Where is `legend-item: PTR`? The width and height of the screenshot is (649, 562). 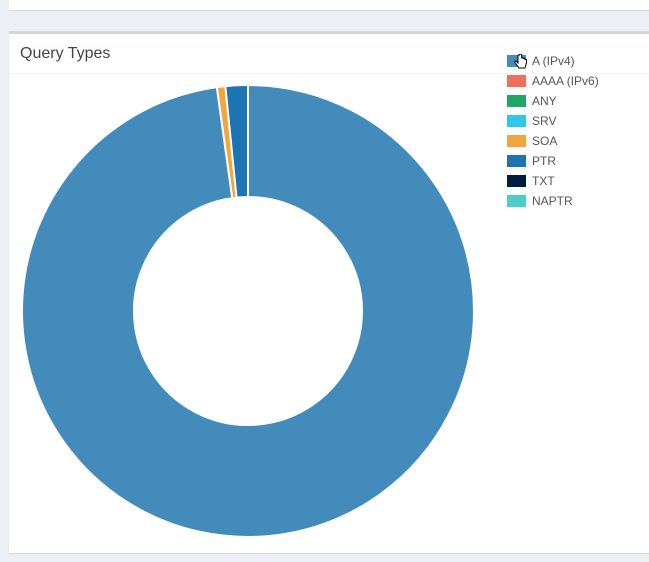 legend-item: PTR is located at coordinates (553, 161).